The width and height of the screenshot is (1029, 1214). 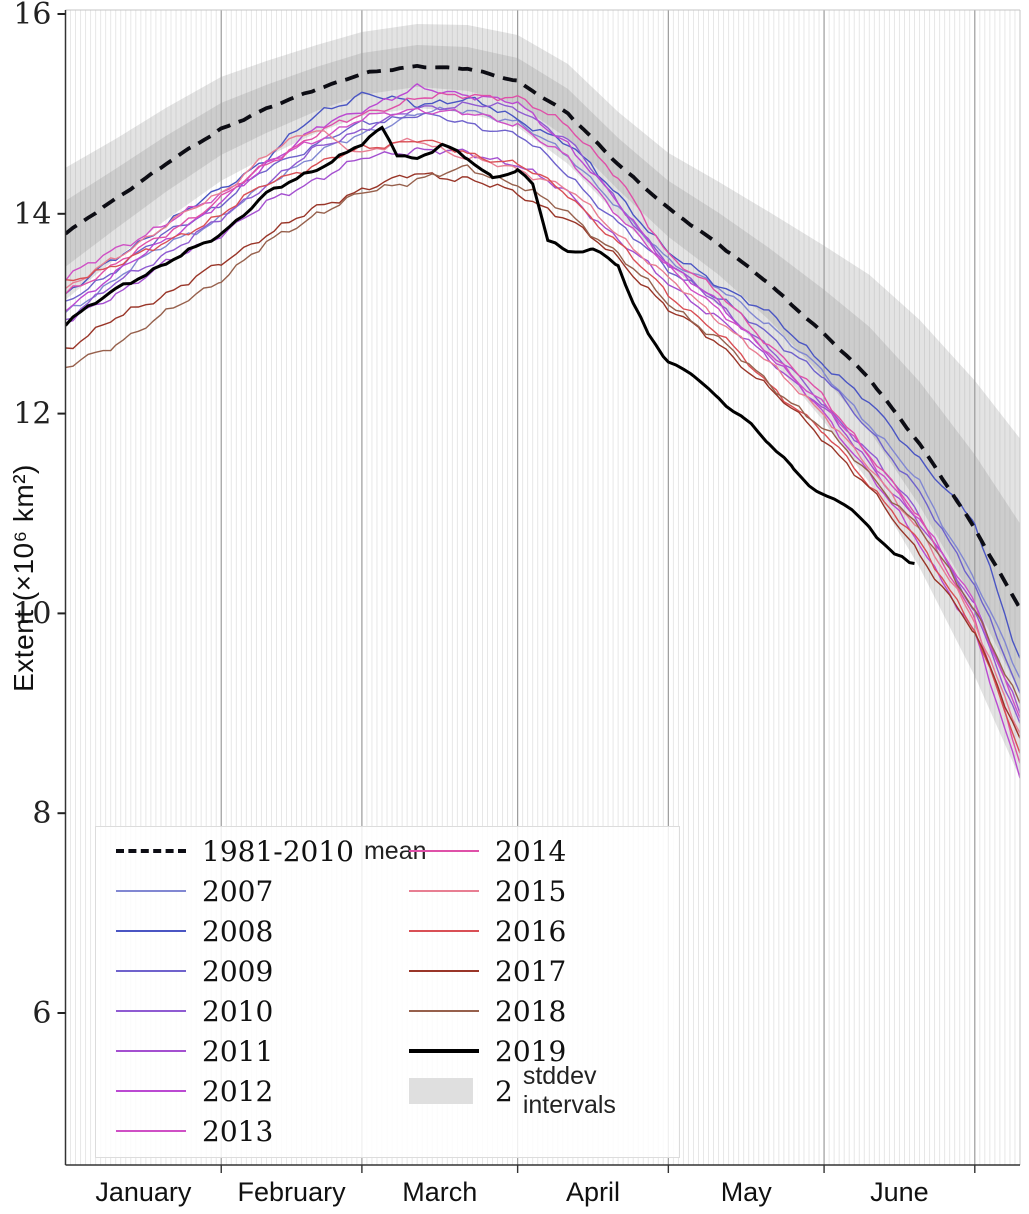 I want to click on legend-item-2017: 2017, so click(x=487, y=971).